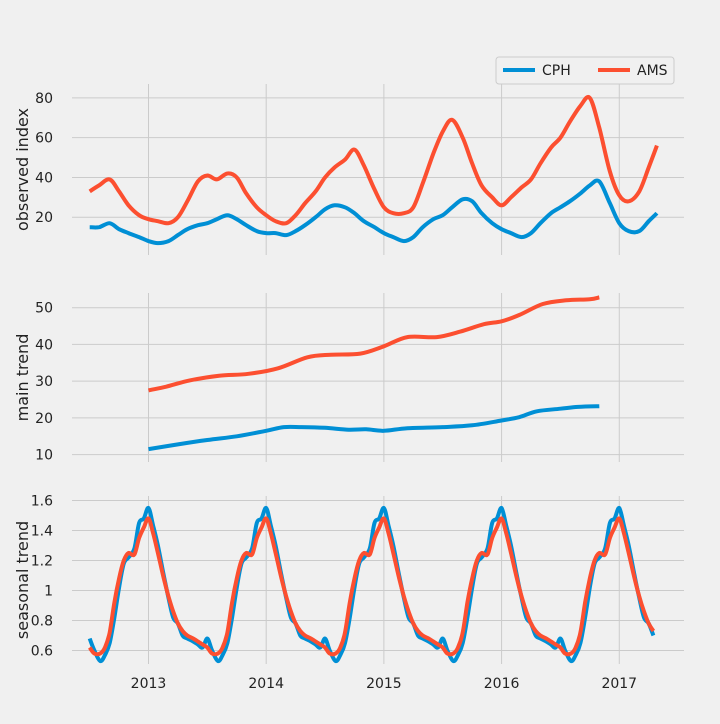 The width and height of the screenshot is (720, 724). Describe the element at coordinates (44, 139) in the screenshot. I see `y-tick-label: 60` at that location.